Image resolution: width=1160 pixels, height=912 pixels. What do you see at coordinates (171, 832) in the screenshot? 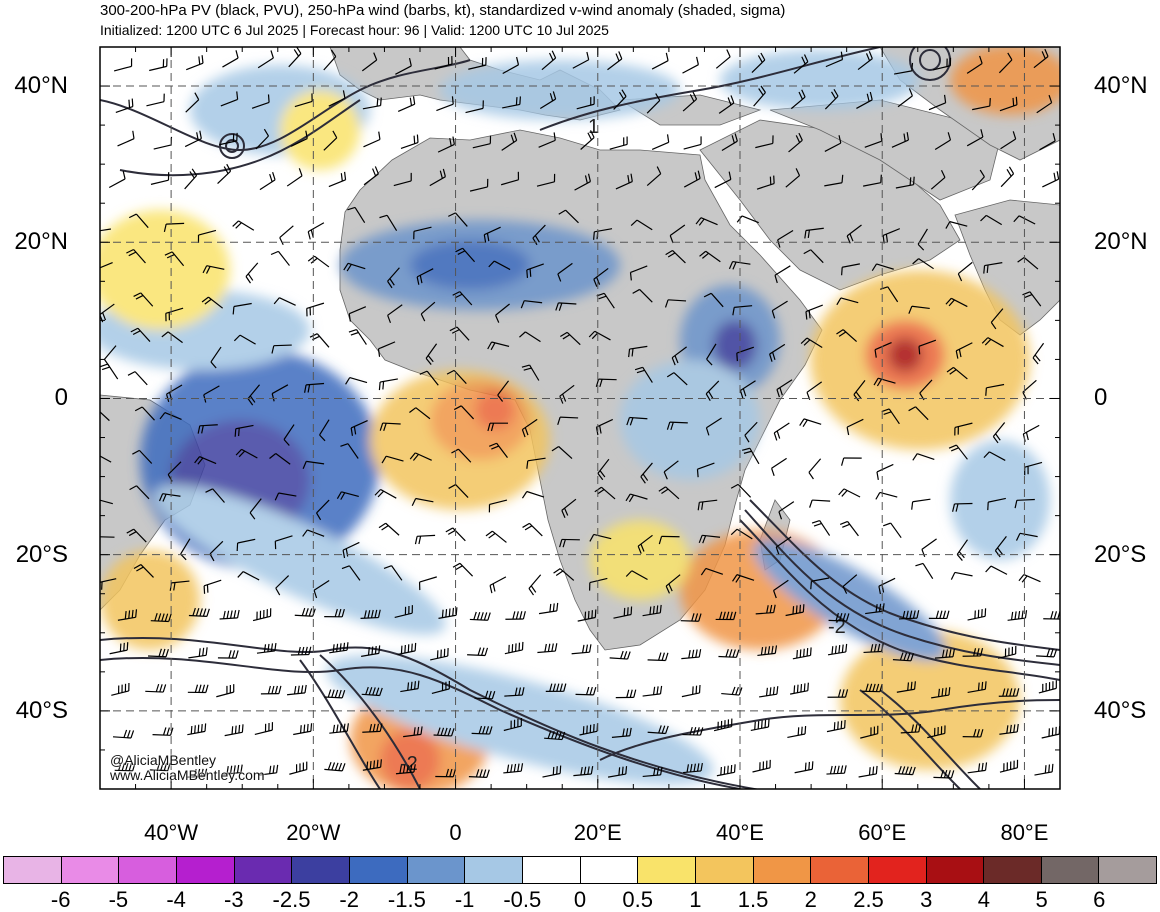
I see `longitude-label: 40°W` at bounding box center [171, 832].